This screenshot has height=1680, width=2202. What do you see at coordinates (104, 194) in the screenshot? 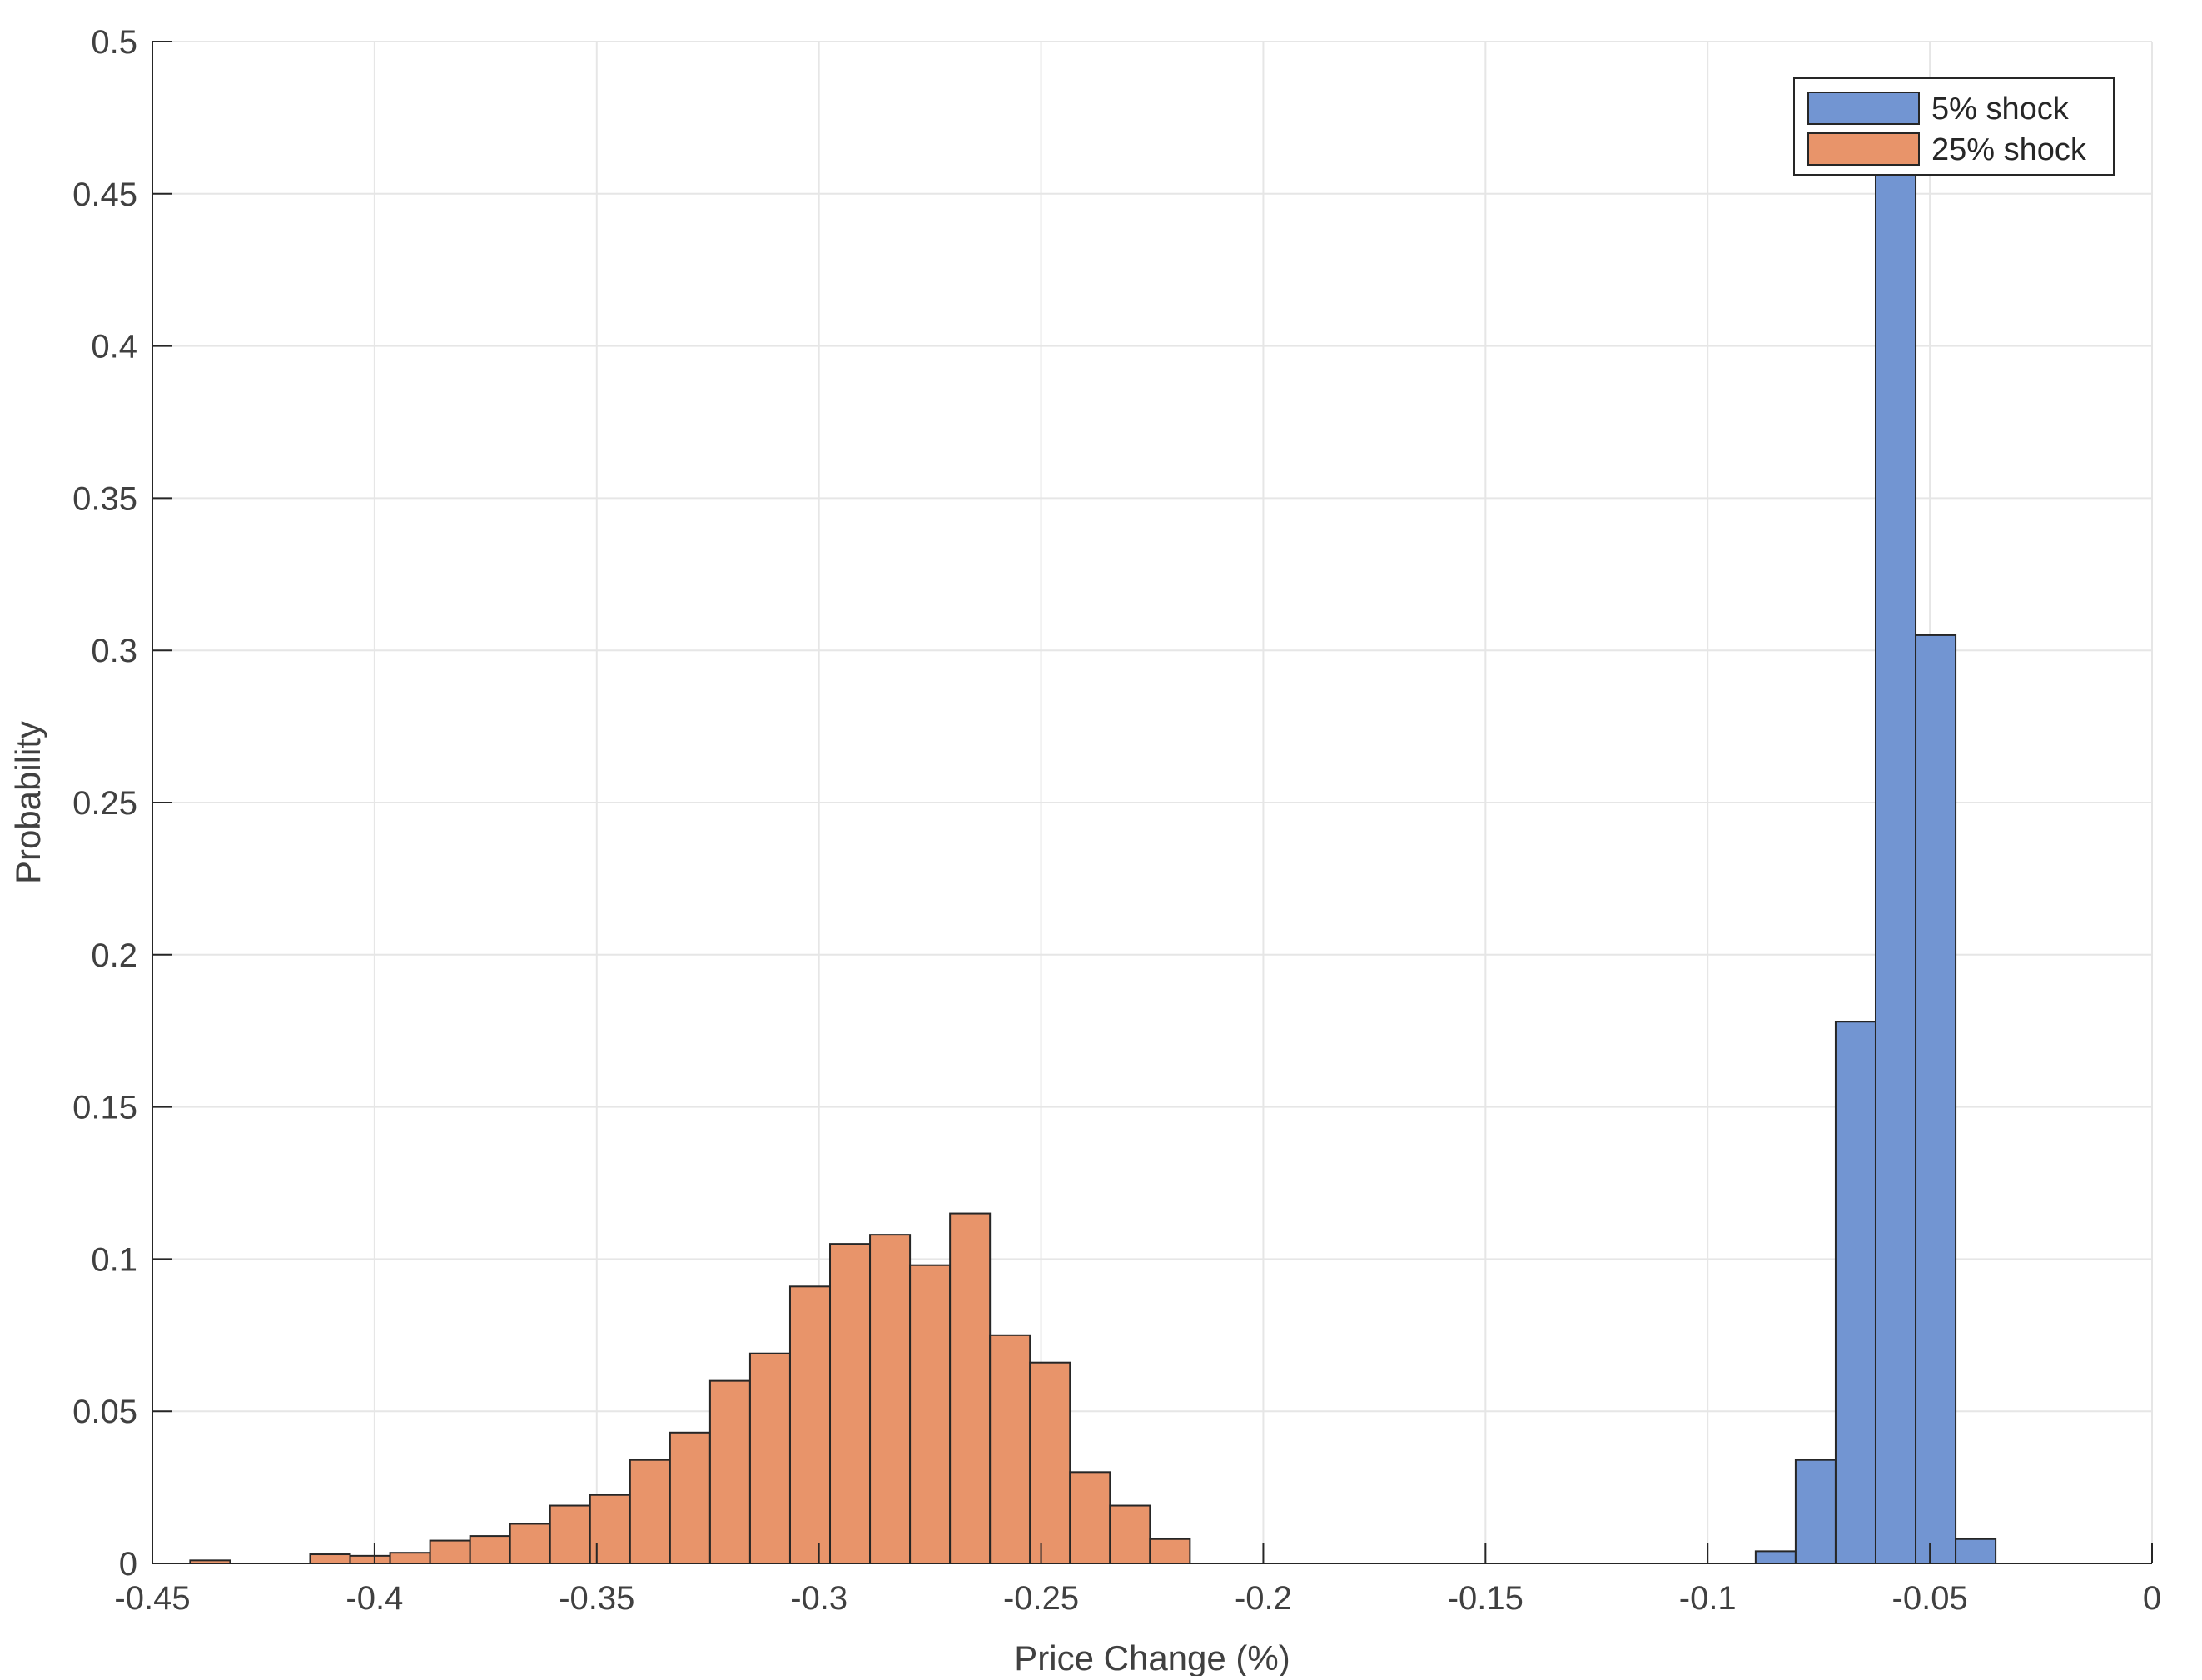
I see `y-tick-label: 0.45` at bounding box center [104, 194].